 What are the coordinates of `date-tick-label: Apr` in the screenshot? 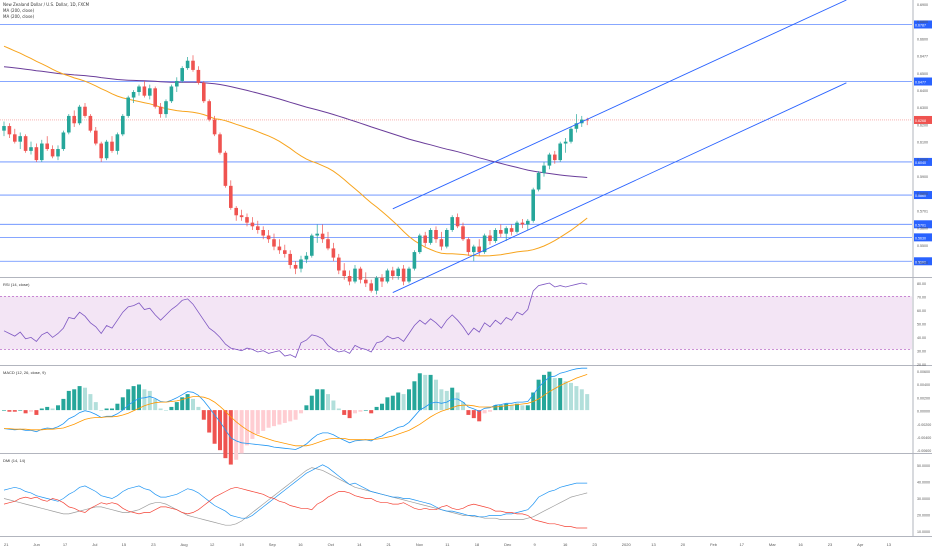 It's located at (860, 544).